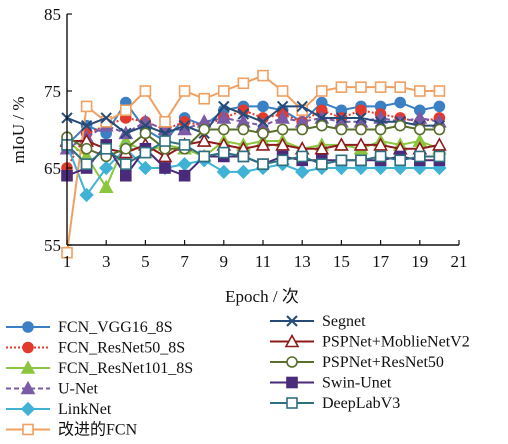 The width and height of the screenshot is (508, 444). What do you see at coordinates (318, 321) in the screenshot?
I see `legend-item: Segnet` at bounding box center [318, 321].